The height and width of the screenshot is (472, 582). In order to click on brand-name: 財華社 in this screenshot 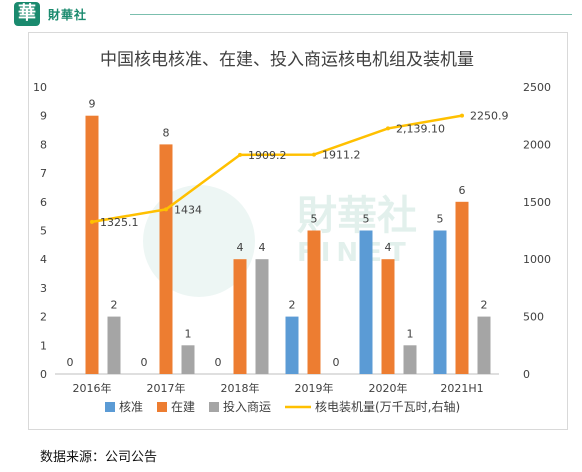, I will do `click(68, 15)`.